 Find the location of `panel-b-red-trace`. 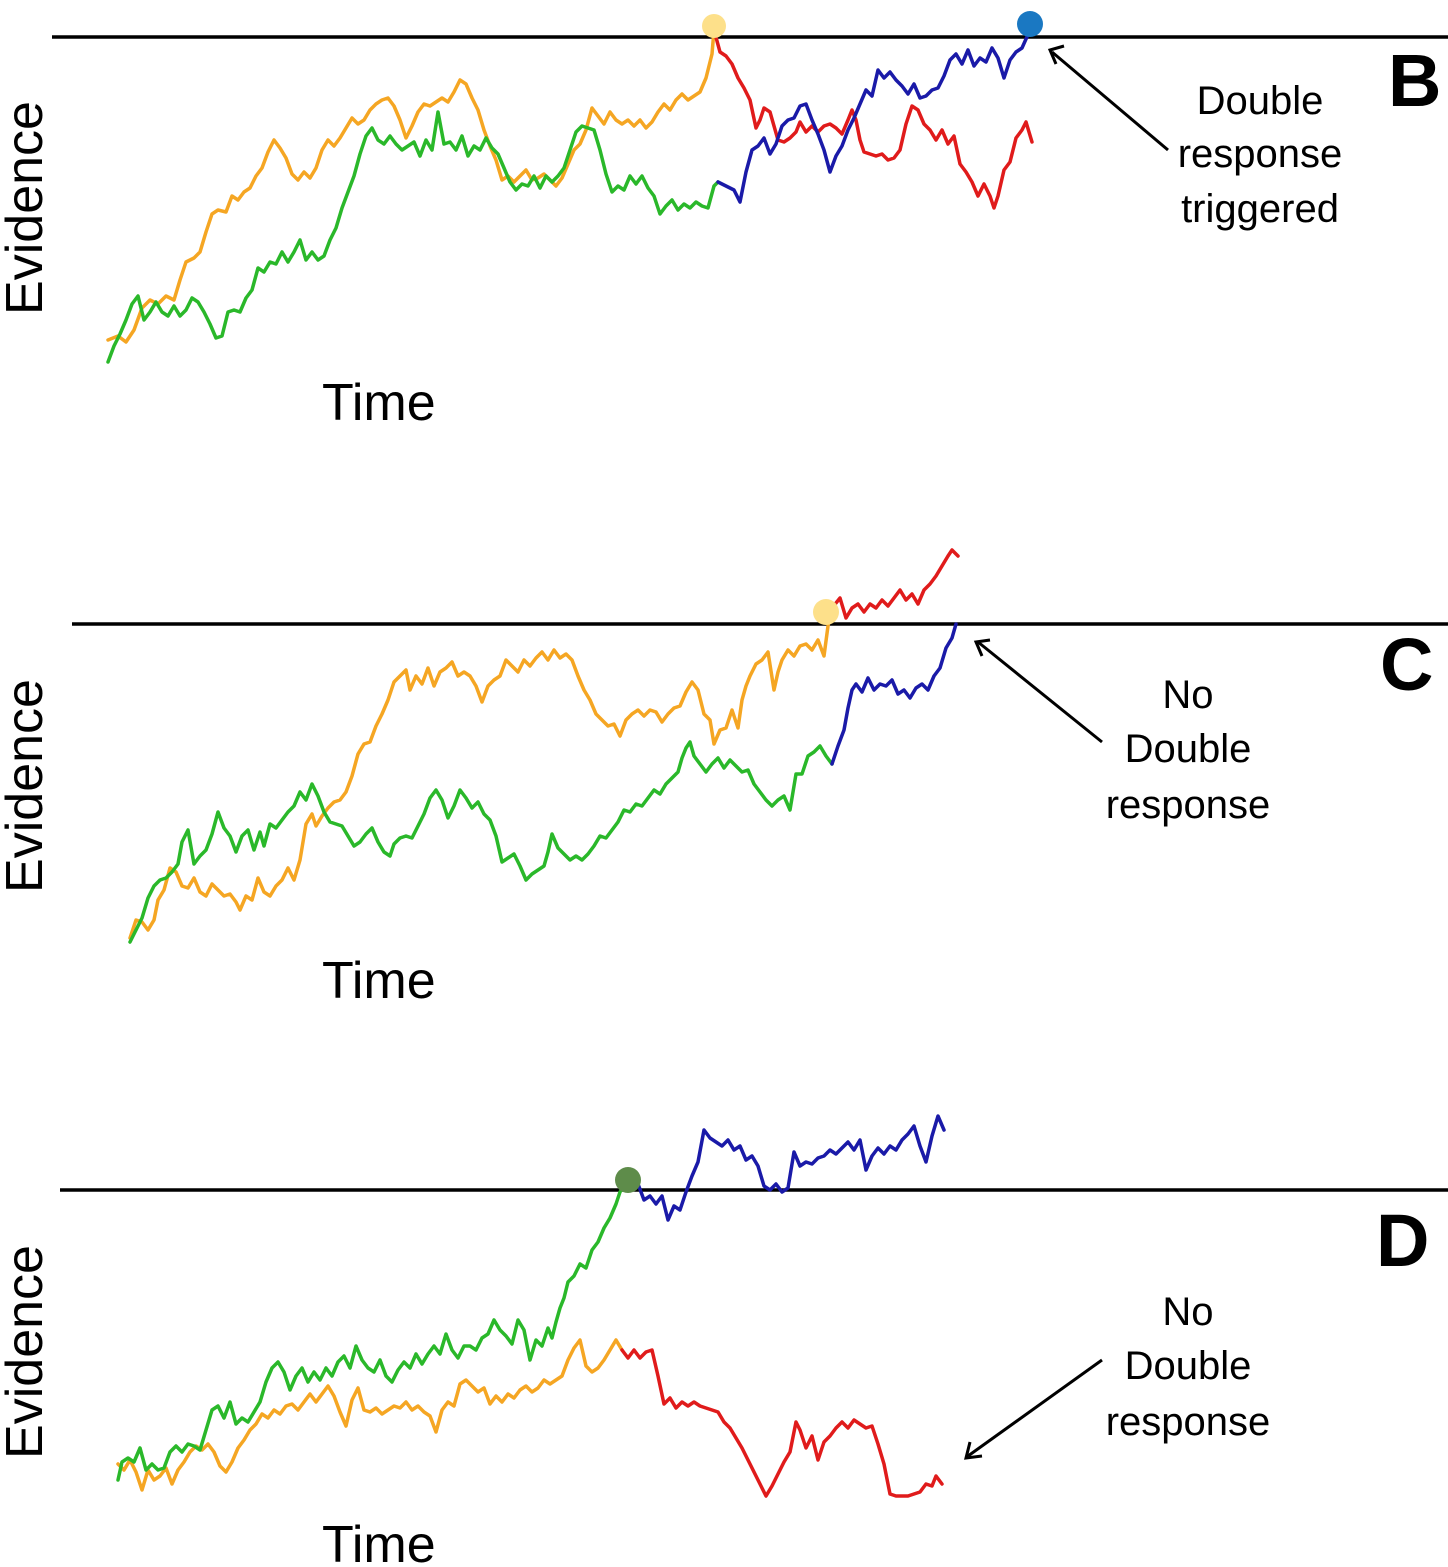

panel-b-red-trace is located at coordinates (873, 119).